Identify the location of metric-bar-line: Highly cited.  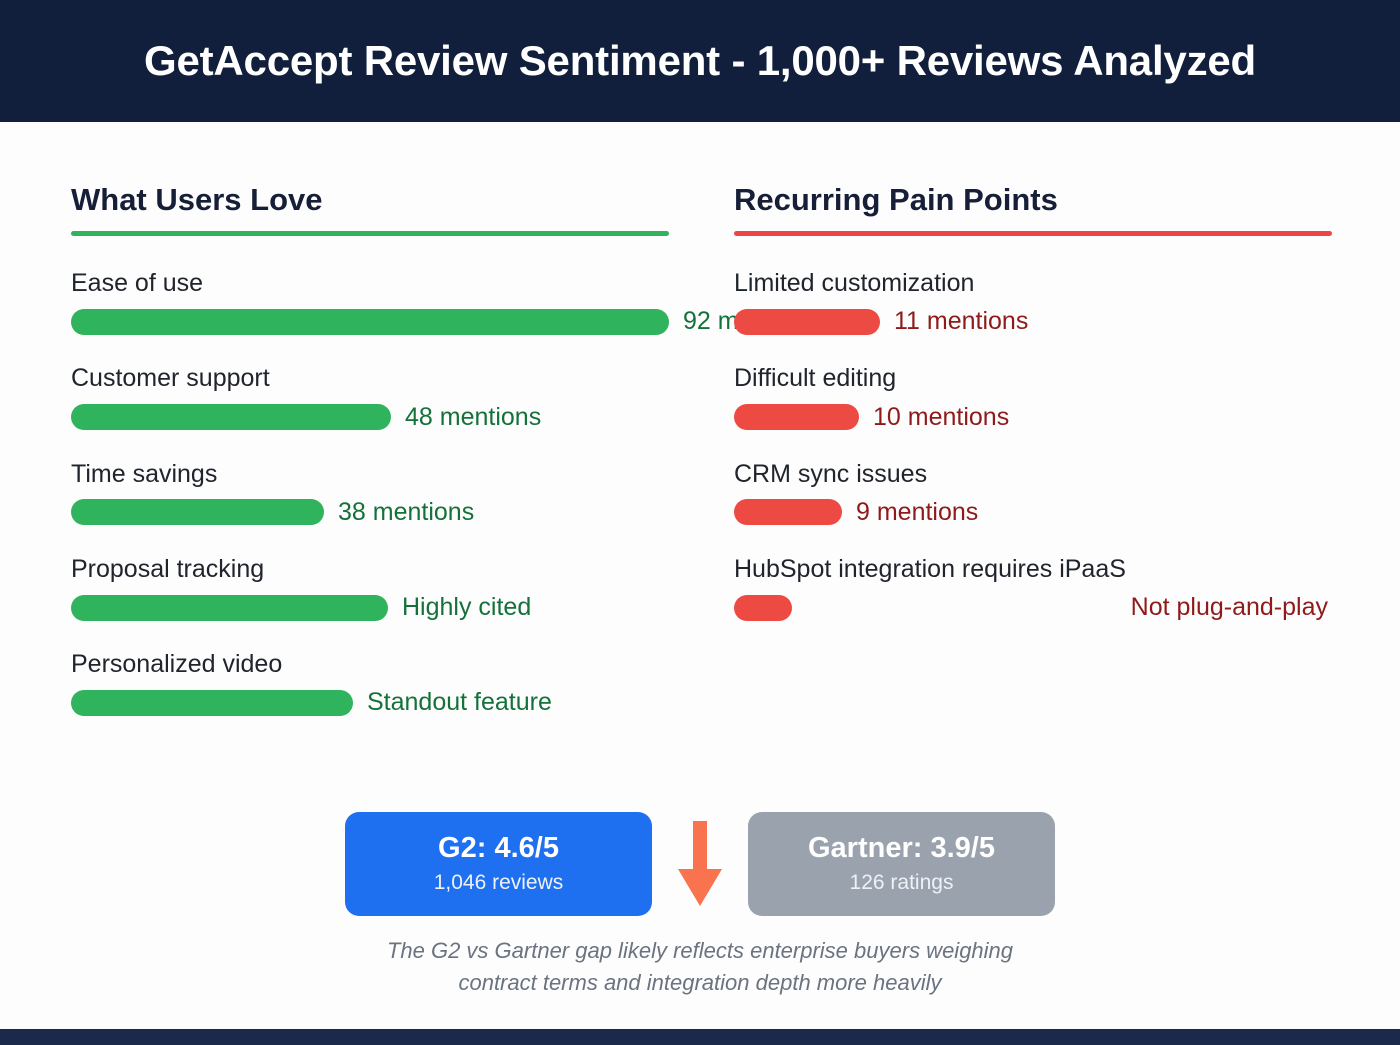
(370, 607).